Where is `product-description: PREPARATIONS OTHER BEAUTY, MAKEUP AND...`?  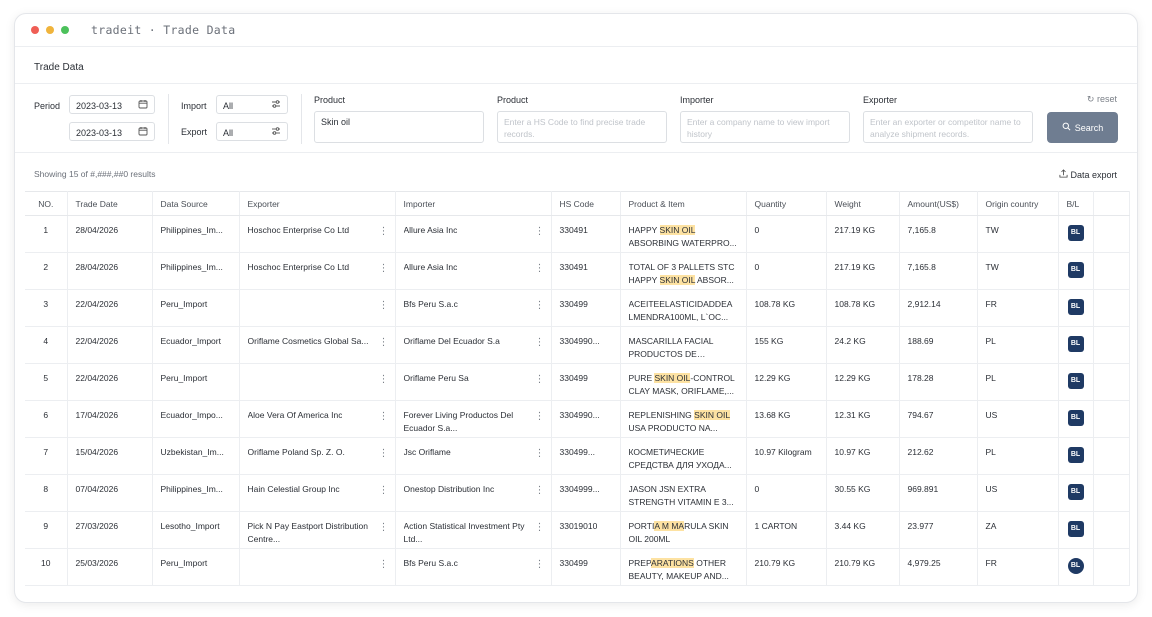 product-description: PREPARATIONS OTHER BEAUTY, MAKEUP AND... is located at coordinates (683, 569).